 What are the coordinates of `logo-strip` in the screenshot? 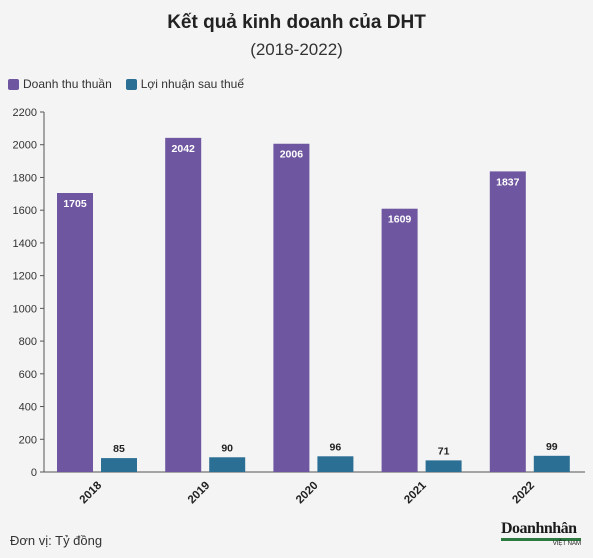 It's located at (541, 539).